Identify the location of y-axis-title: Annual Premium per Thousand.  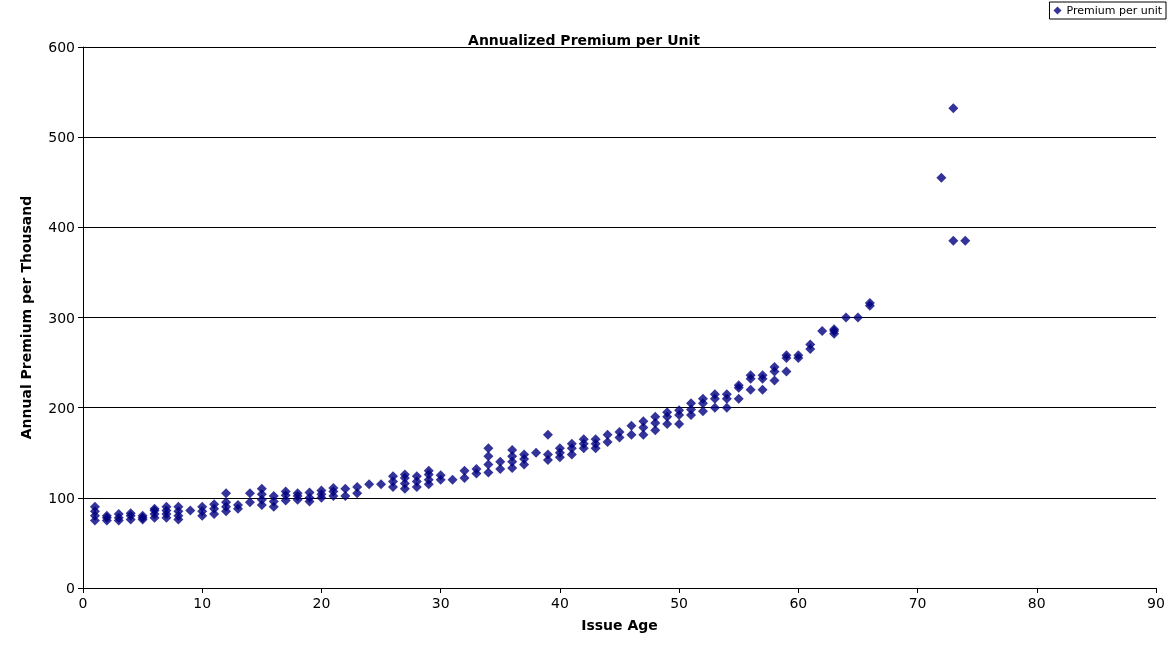
(26, 317).